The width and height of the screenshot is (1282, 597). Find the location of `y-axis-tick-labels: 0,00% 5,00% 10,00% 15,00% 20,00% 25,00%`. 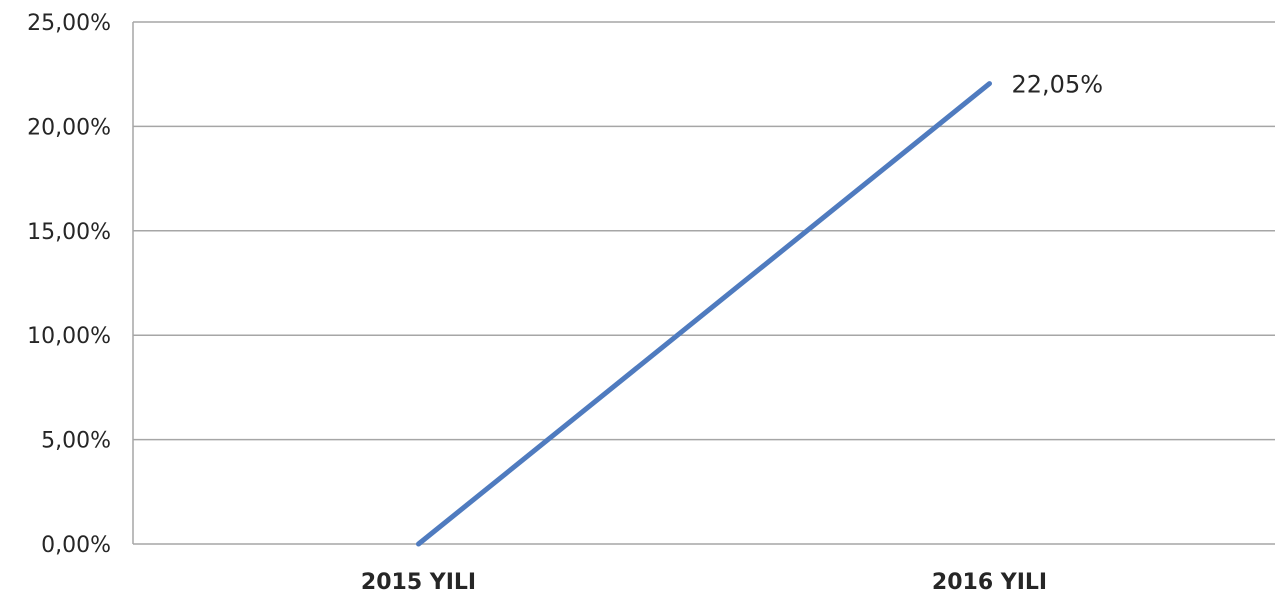

y-axis-tick-labels: 0,00% 5,00% 10,00% 15,00% 20,00% 25,00% is located at coordinates (69, 284).